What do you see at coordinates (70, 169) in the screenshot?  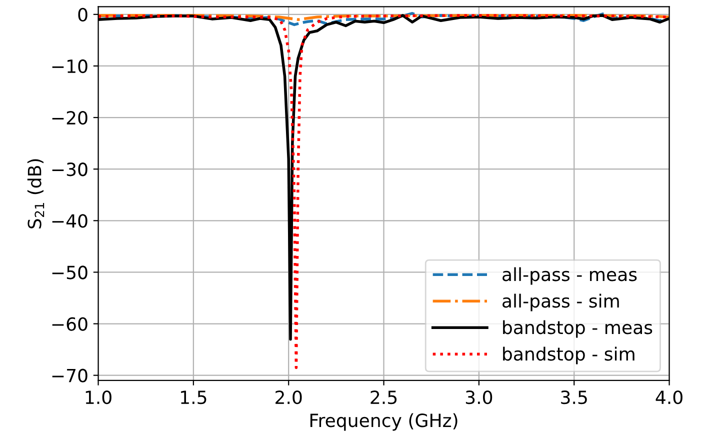 I see `y-tick-label: −30` at bounding box center [70, 169].